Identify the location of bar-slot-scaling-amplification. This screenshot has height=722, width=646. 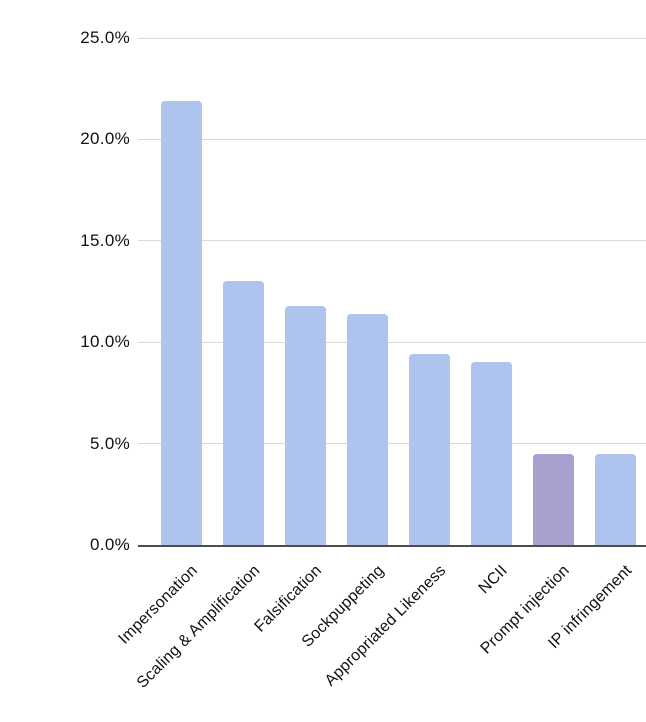
(243, 291).